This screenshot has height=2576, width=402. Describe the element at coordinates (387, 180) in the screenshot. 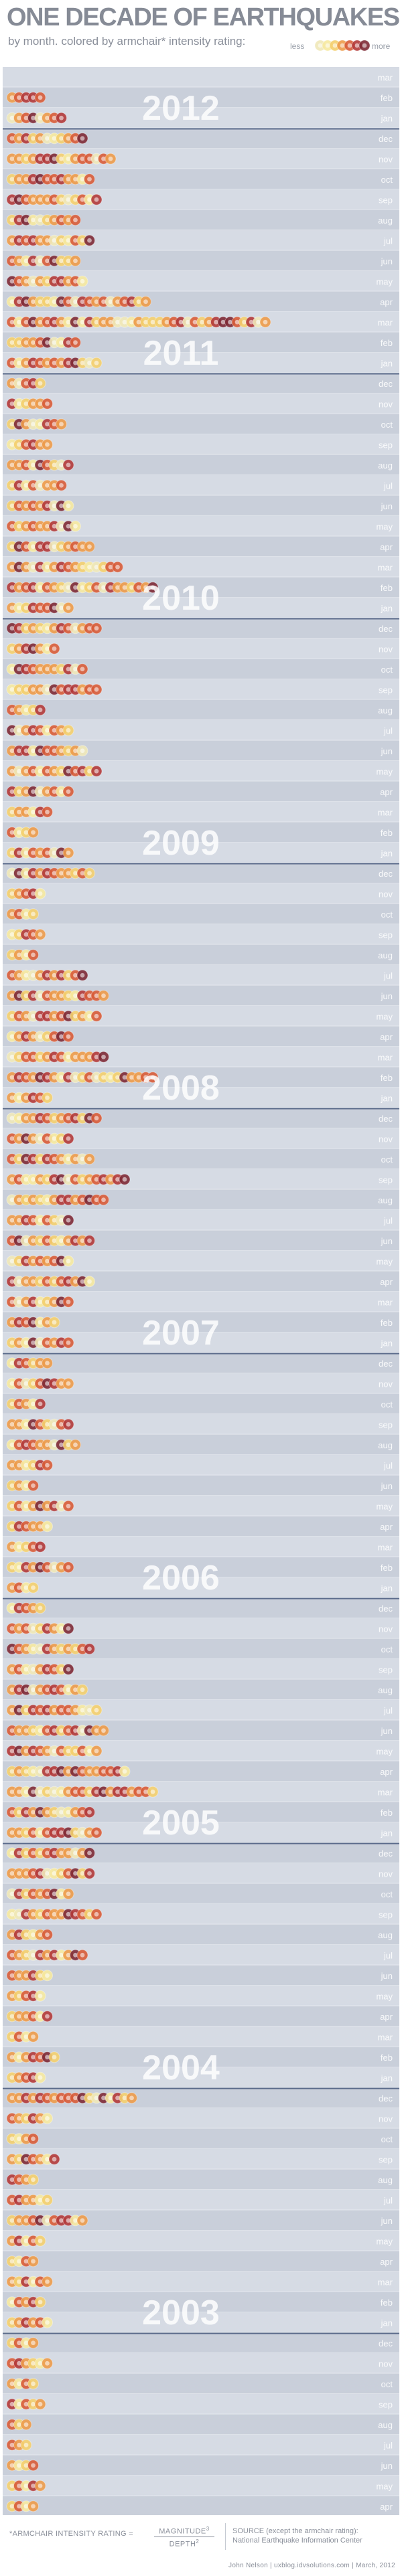

I see `month-label: oct` at that location.